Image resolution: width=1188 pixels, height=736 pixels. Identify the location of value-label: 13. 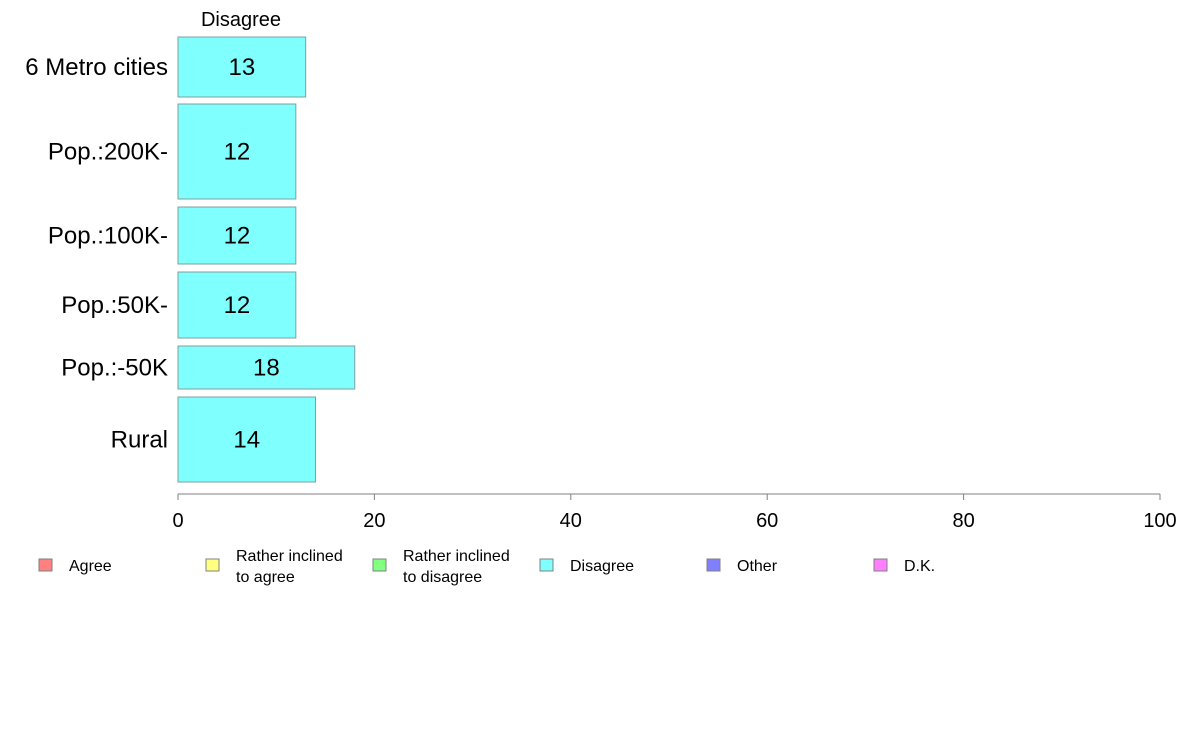
(241, 67).